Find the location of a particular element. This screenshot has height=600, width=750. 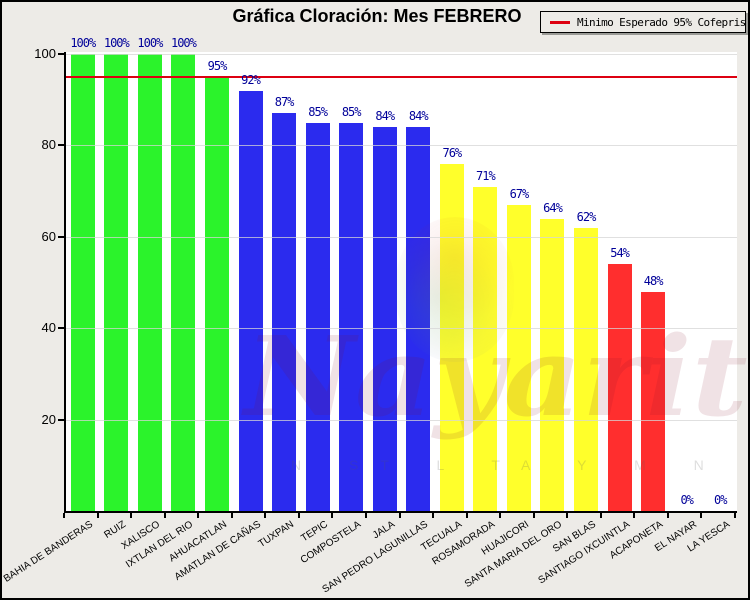

bar-value-label: 92% is located at coordinates (251, 80).